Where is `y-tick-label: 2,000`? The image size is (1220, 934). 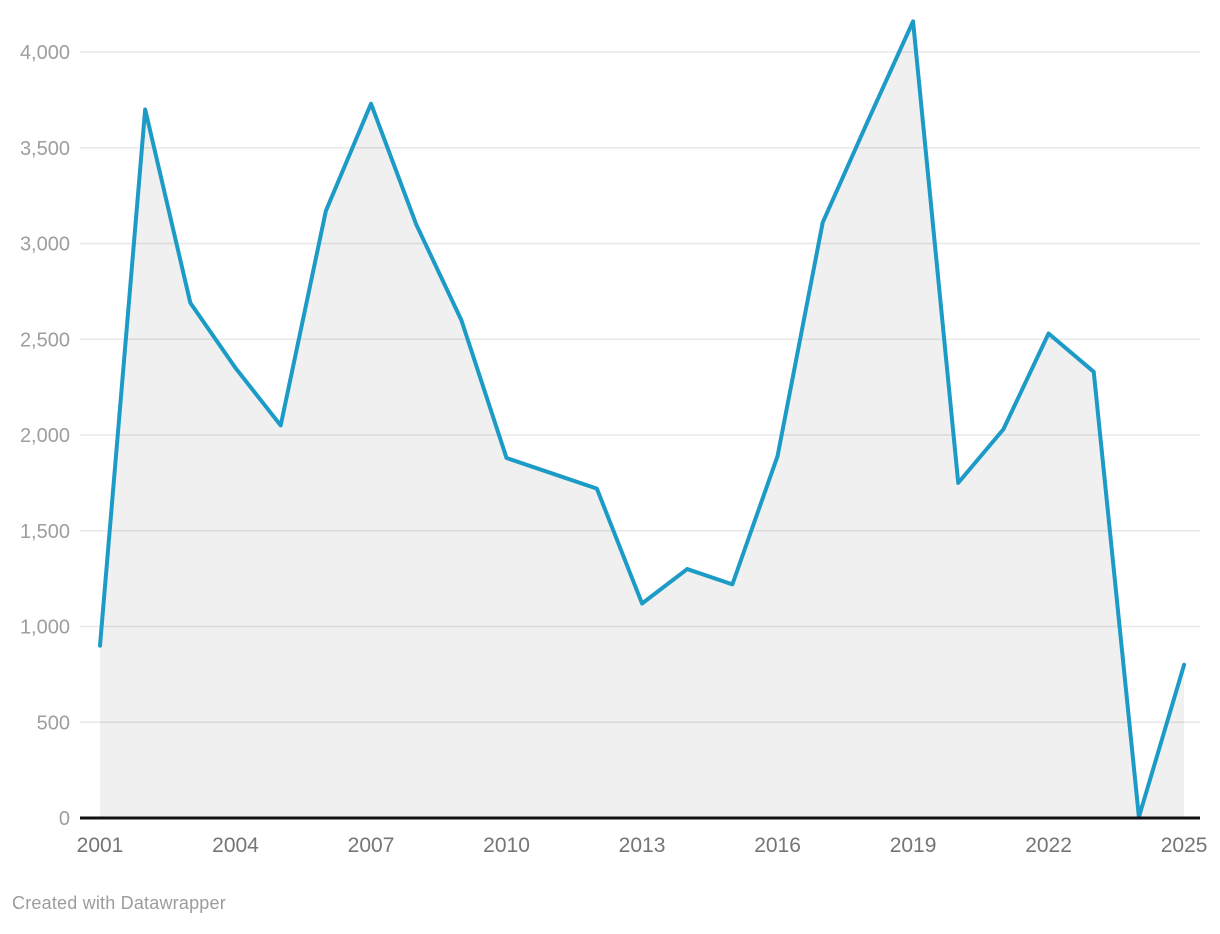 y-tick-label: 2,000 is located at coordinates (45, 436).